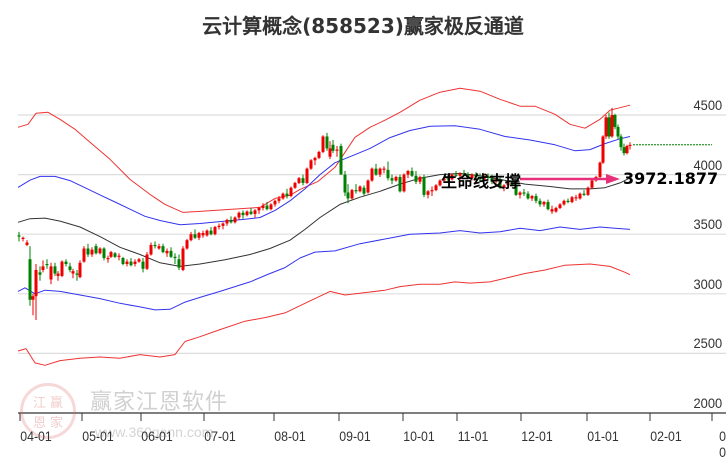 The height and width of the screenshot is (460, 726). I want to click on x-tick-label: 04-01, so click(36, 436).